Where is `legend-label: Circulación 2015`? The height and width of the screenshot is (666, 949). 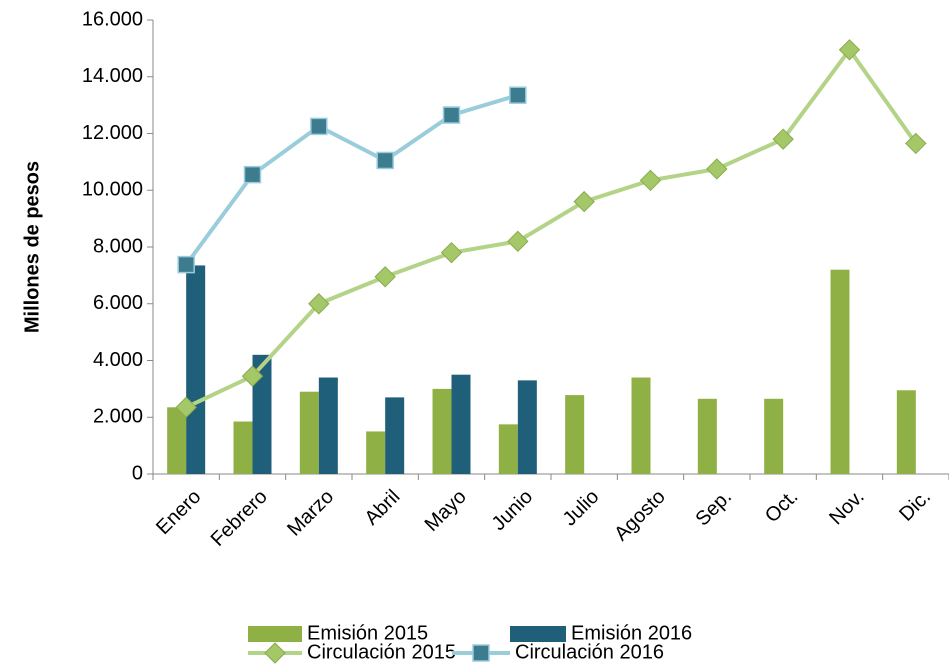
legend-label: Circulación 2015 is located at coordinates (381, 652).